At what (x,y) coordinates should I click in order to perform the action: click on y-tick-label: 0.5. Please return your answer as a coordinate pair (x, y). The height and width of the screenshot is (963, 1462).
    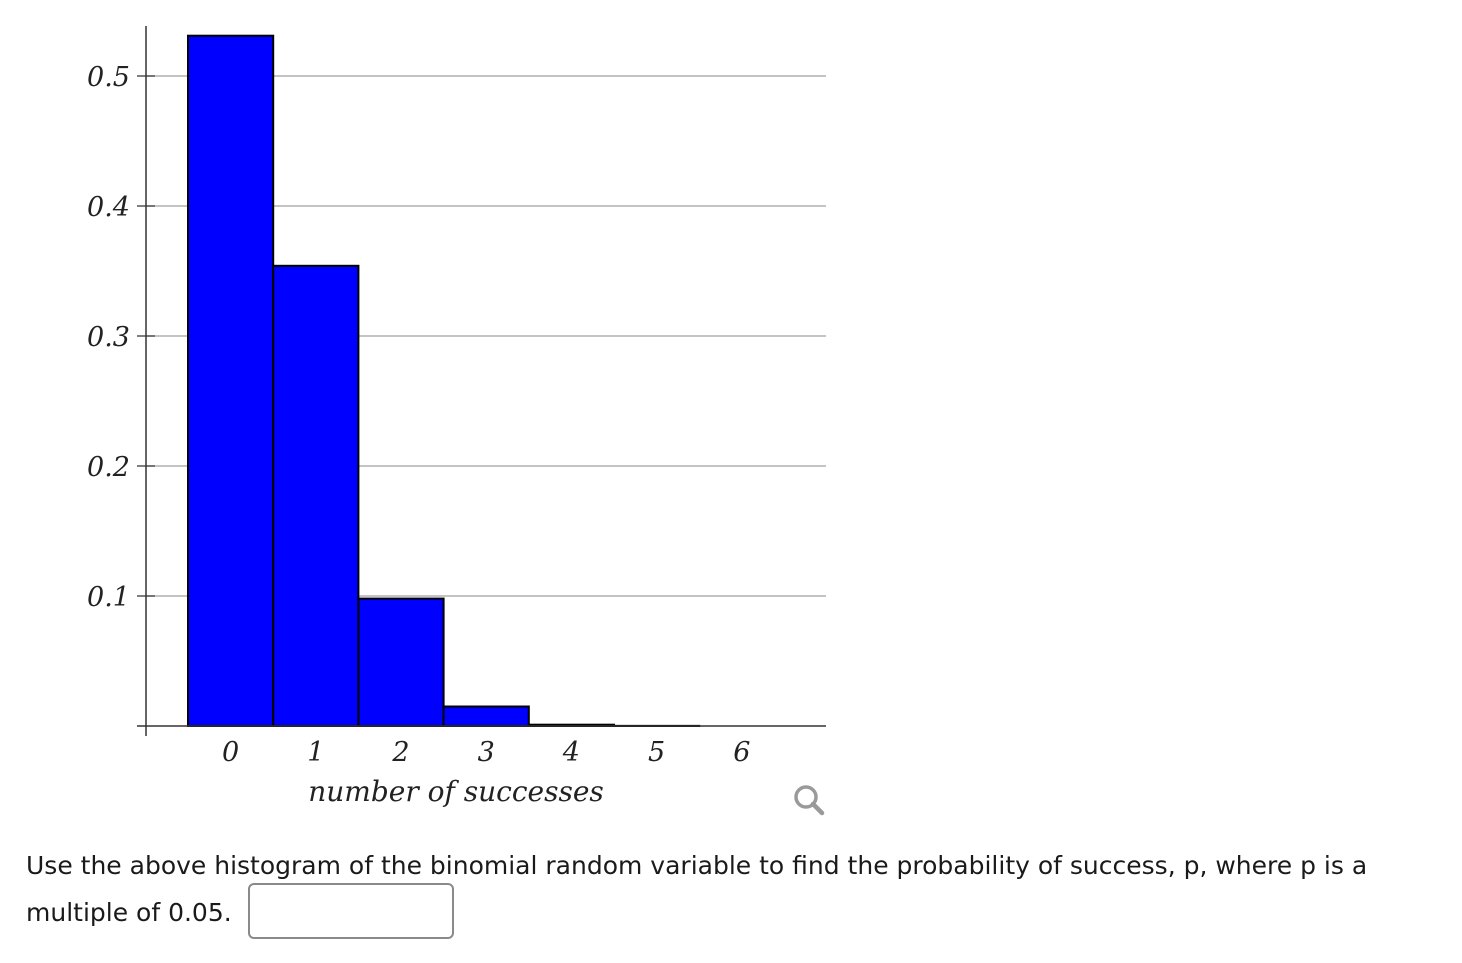
    Looking at the image, I should click on (108, 77).